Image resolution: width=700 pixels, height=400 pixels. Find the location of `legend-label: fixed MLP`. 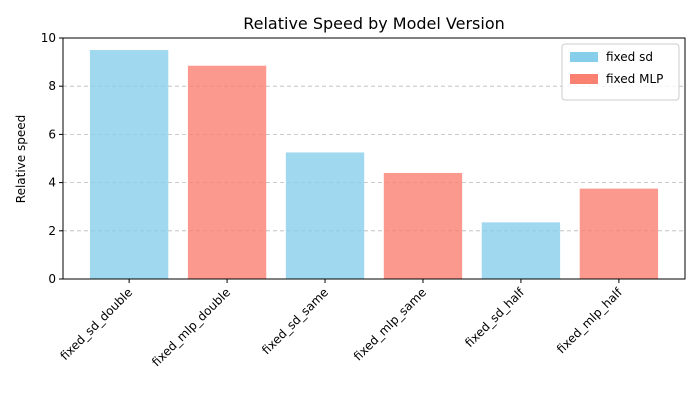

legend-label: fixed MLP is located at coordinates (634, 79).